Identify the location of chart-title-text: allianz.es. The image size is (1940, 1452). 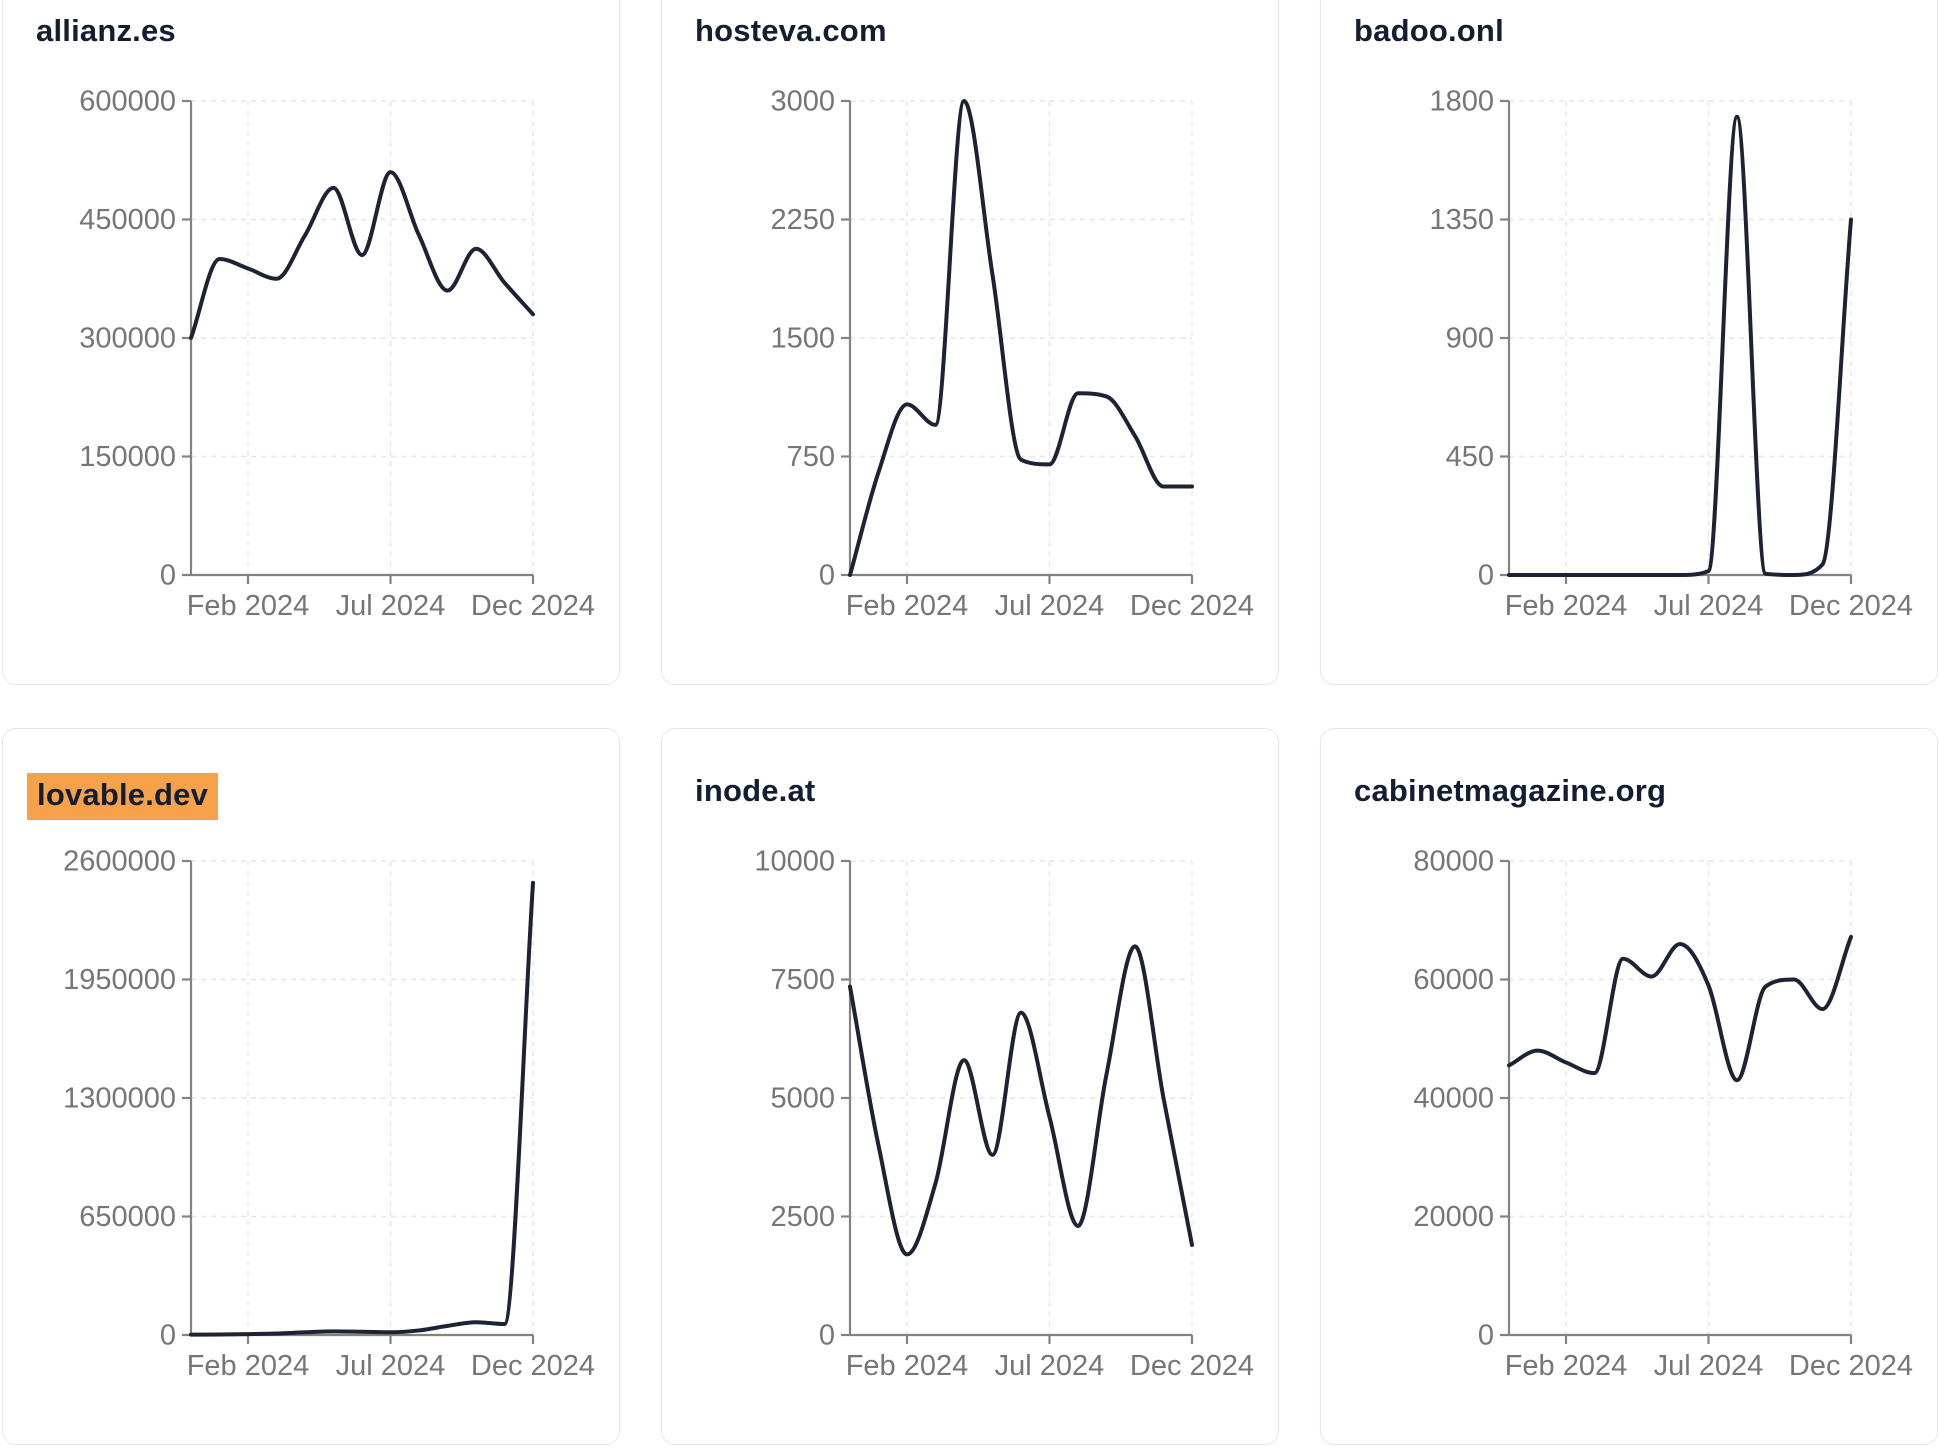
(106, 30).